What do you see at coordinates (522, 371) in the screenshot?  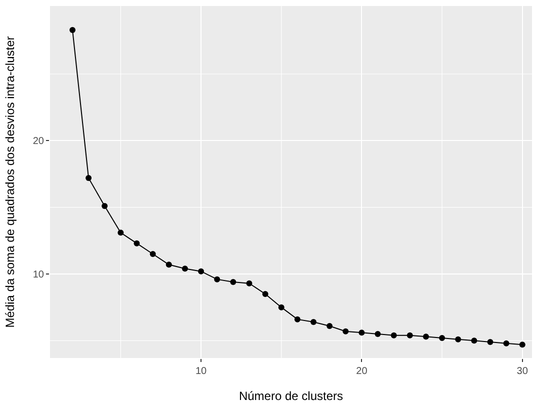 I see `x-tick-label: 30` at bounding box center [522, 371].